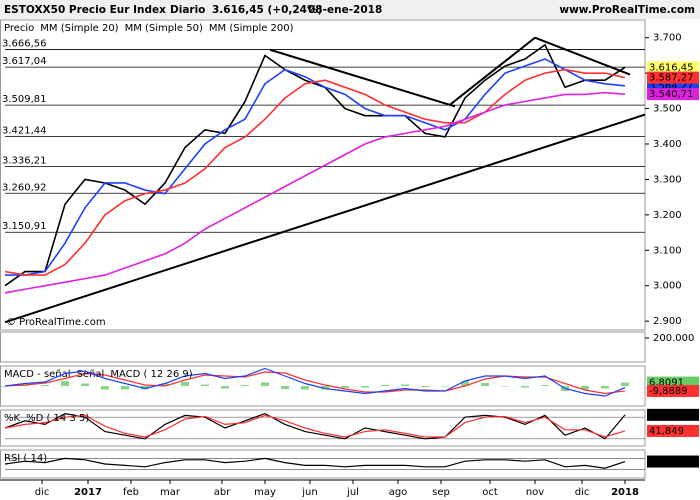 The height and width of the screenshot is (500, 700). I want to click on last-value-label: 41,849, so click(666, 431).